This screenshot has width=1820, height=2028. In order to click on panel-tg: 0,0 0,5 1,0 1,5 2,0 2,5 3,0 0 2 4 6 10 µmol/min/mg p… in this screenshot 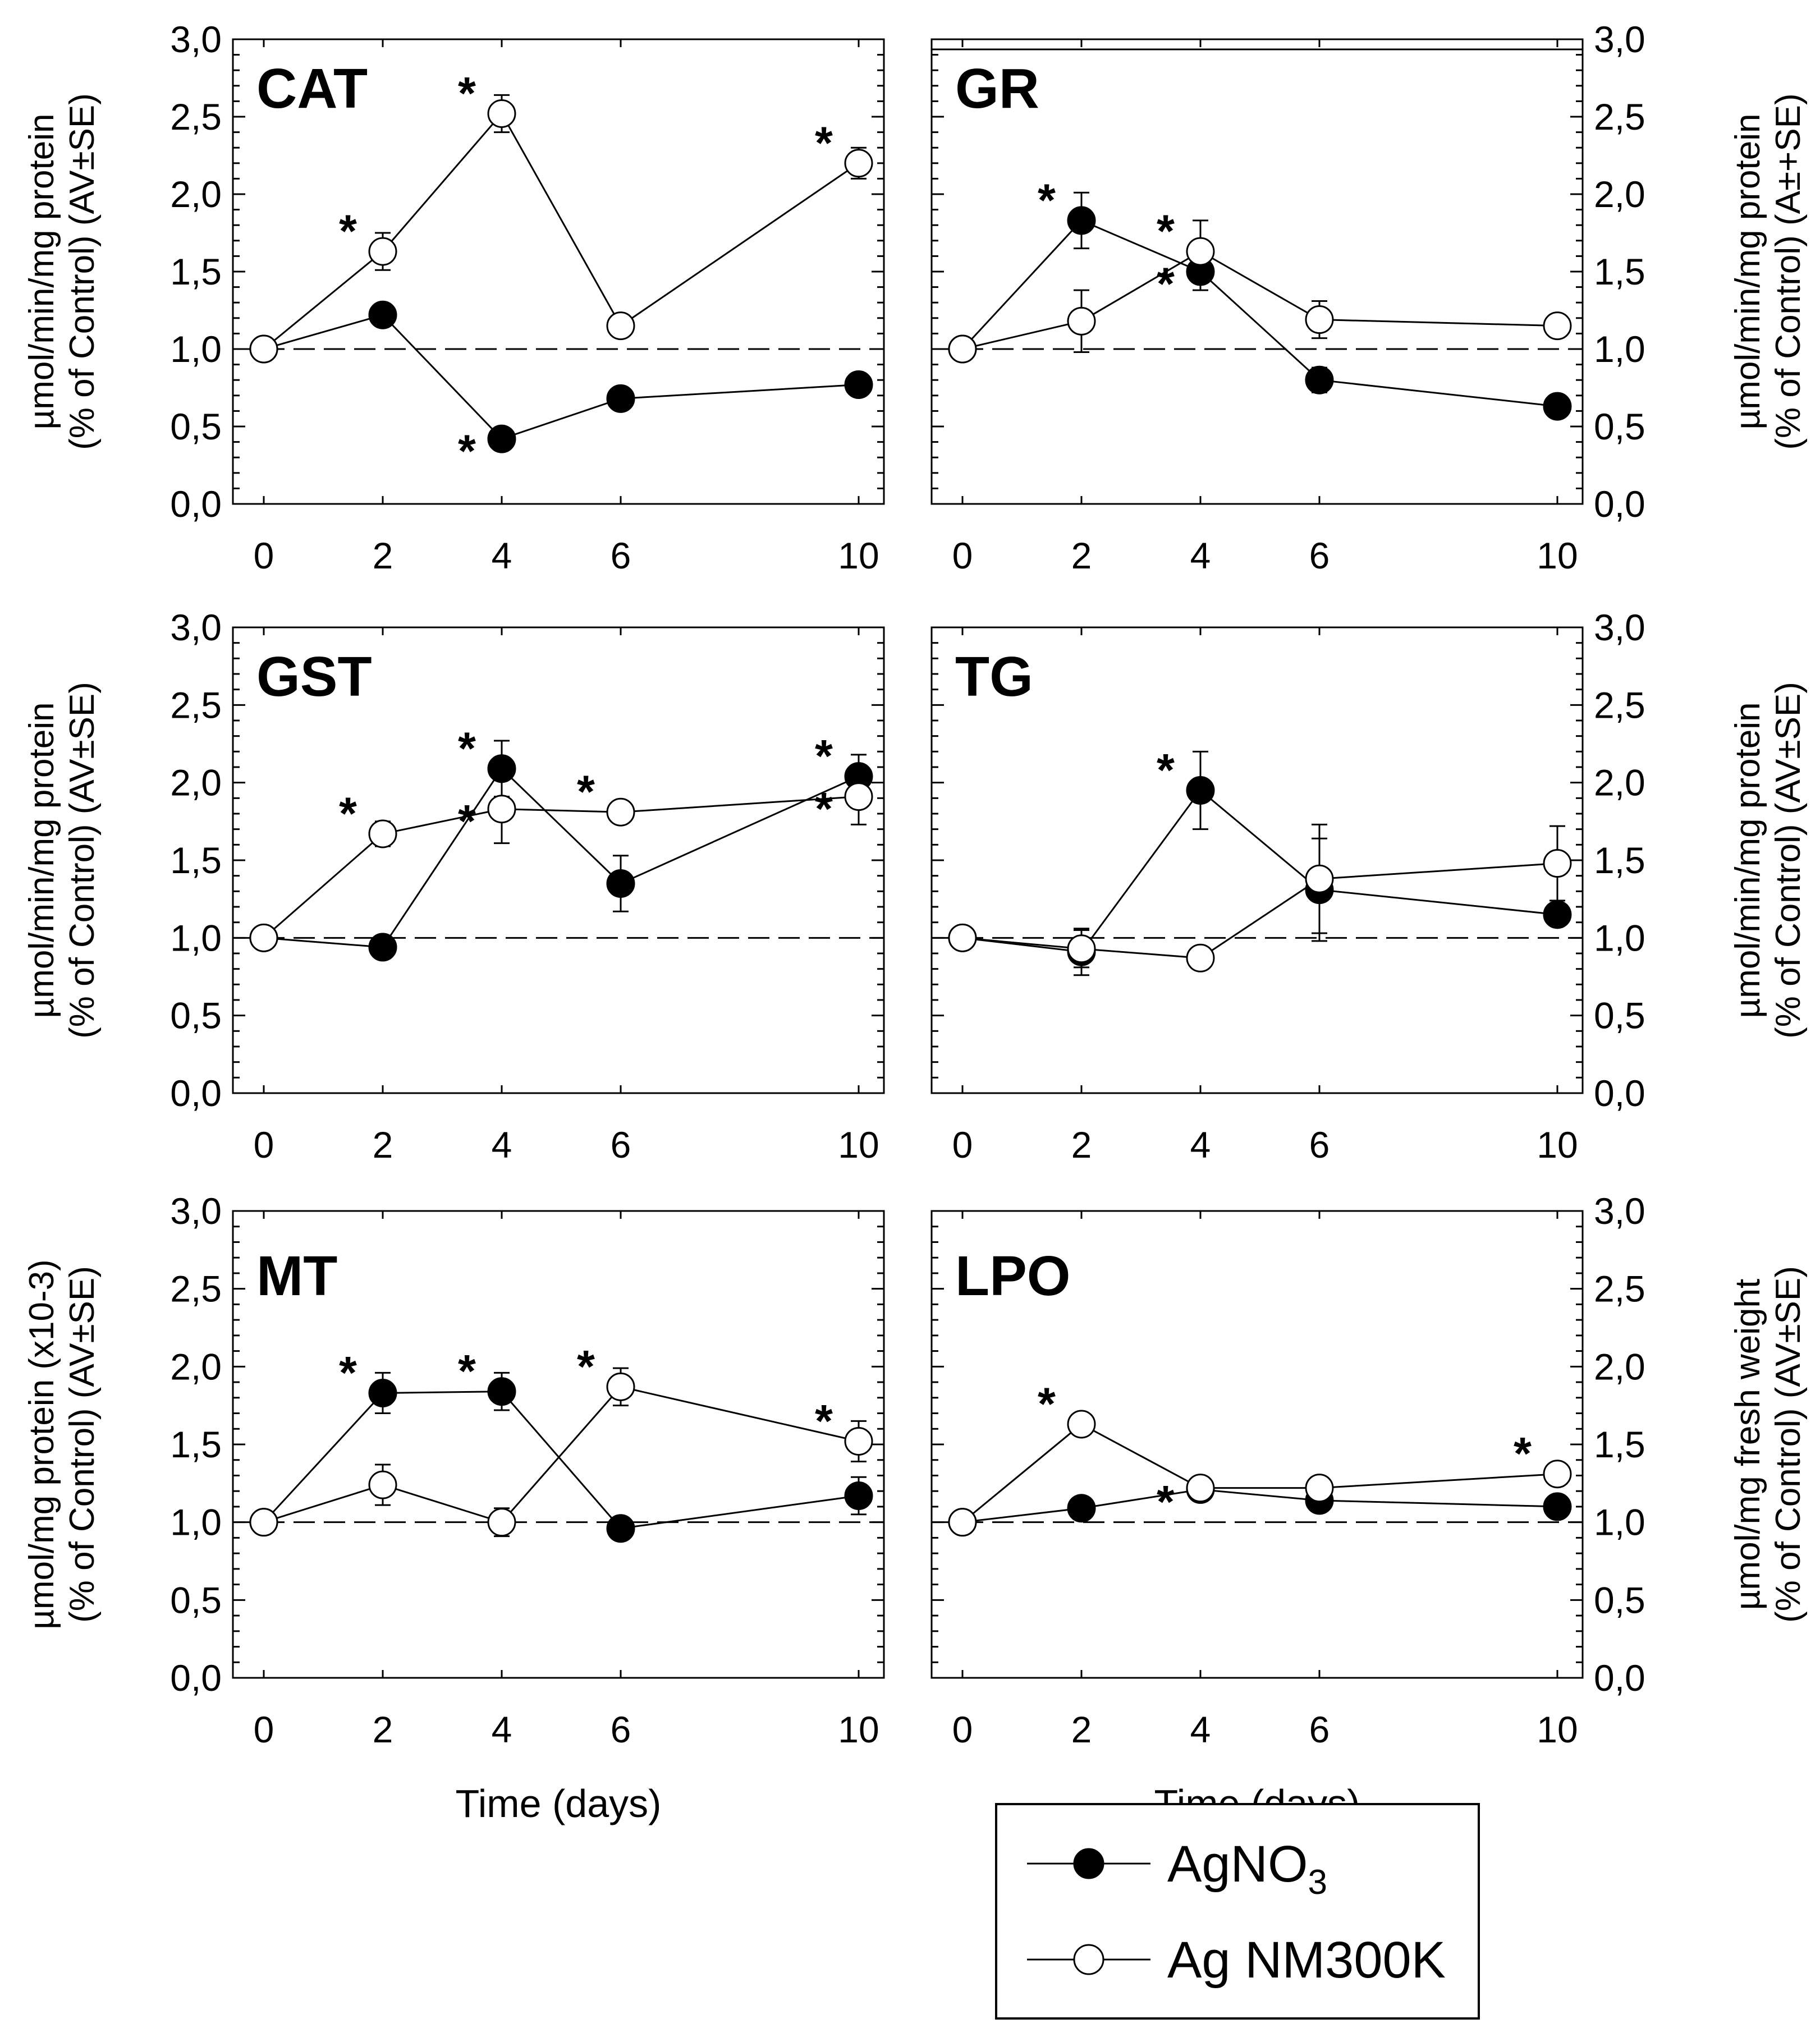, I will do `click(1369, 886)`.